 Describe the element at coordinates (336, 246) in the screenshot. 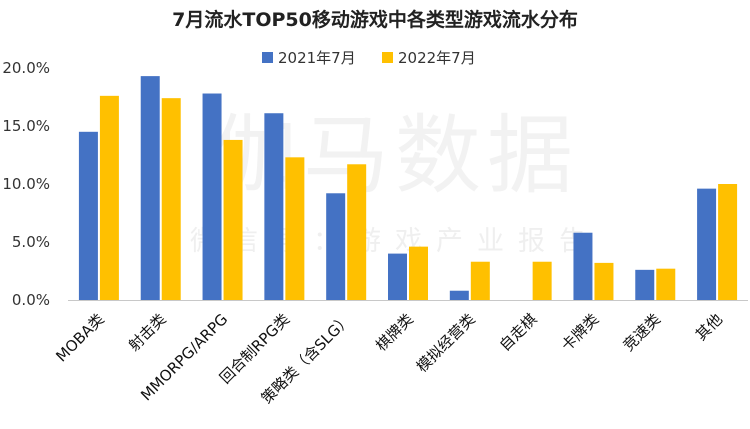

I see `bar-2021-slg` at that location.